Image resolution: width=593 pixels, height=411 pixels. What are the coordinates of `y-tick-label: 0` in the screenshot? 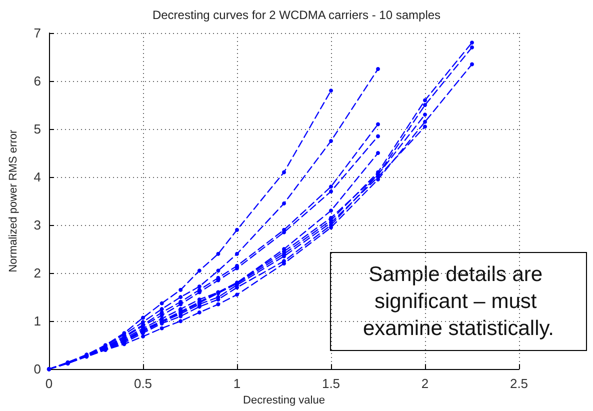 It's located at (37, 369).